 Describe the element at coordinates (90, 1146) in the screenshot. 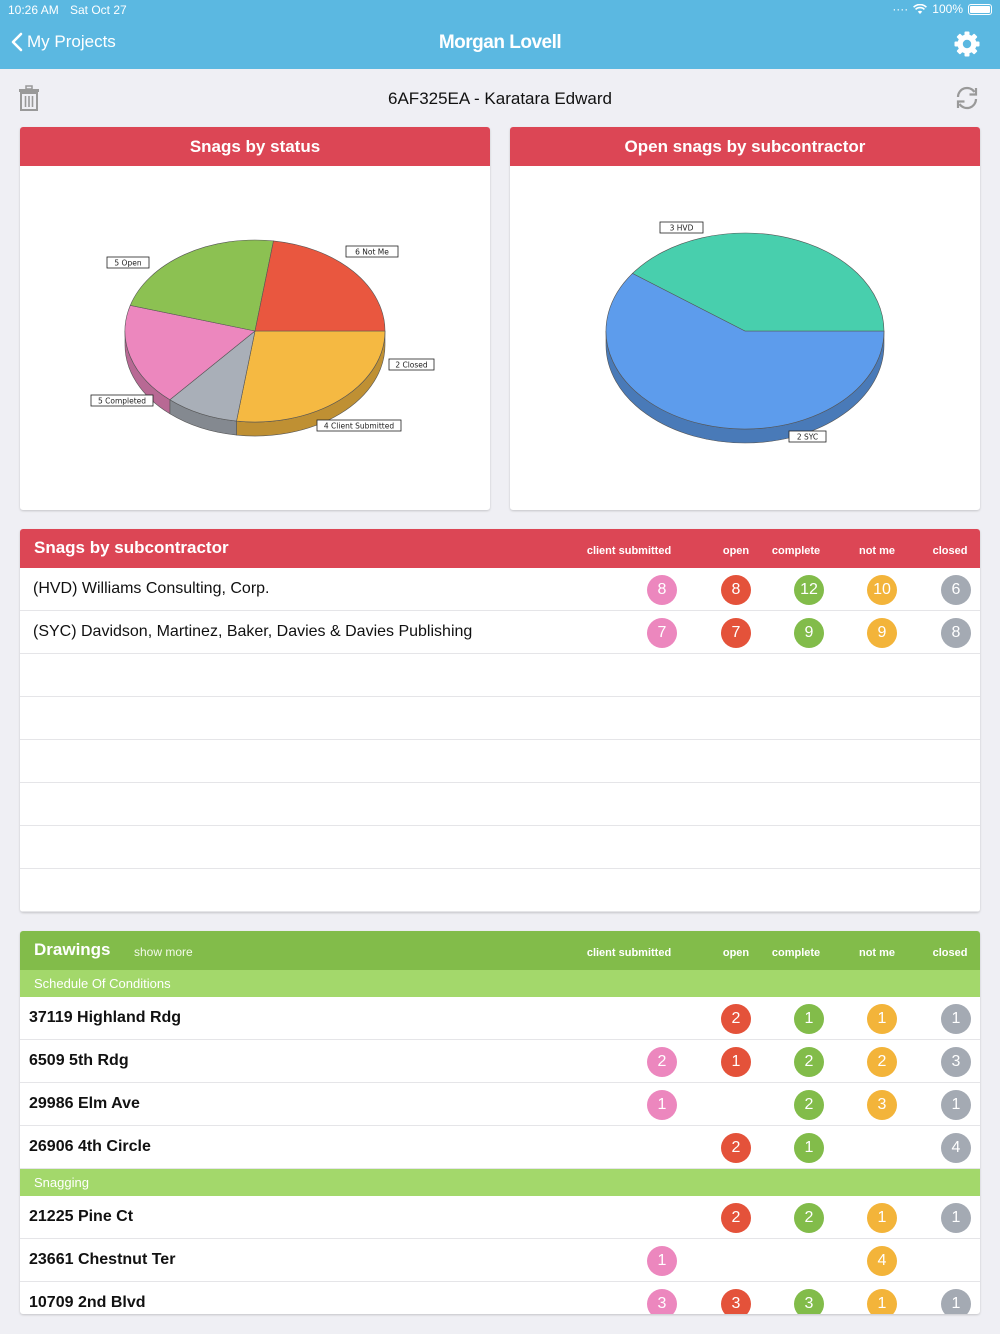

I see `row-name: 26906 4th Circle` at that location.